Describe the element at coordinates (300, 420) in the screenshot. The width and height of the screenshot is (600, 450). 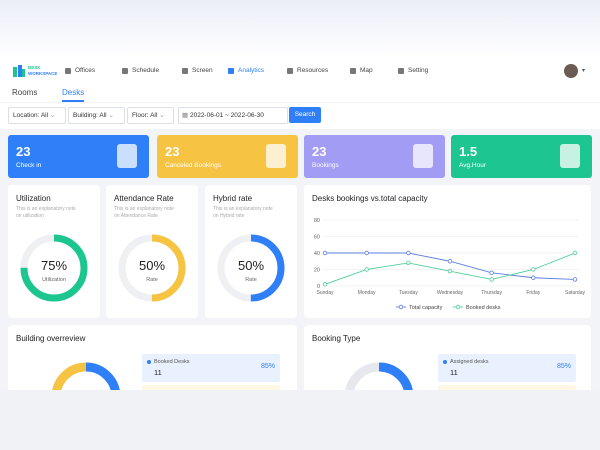
I see `footer-bg` at that location.